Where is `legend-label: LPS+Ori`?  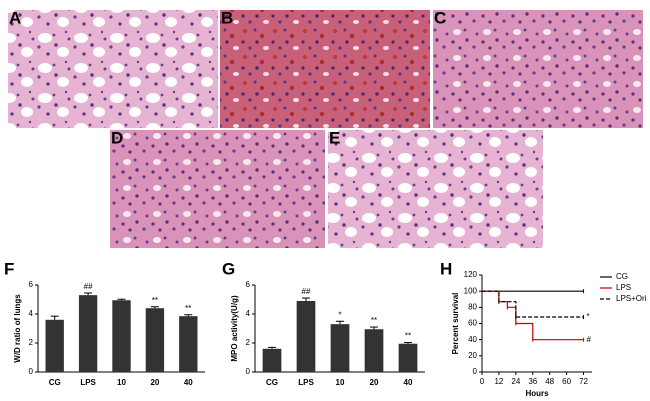
legend-label: LPS+Ori is located at coordinates (631, 298).